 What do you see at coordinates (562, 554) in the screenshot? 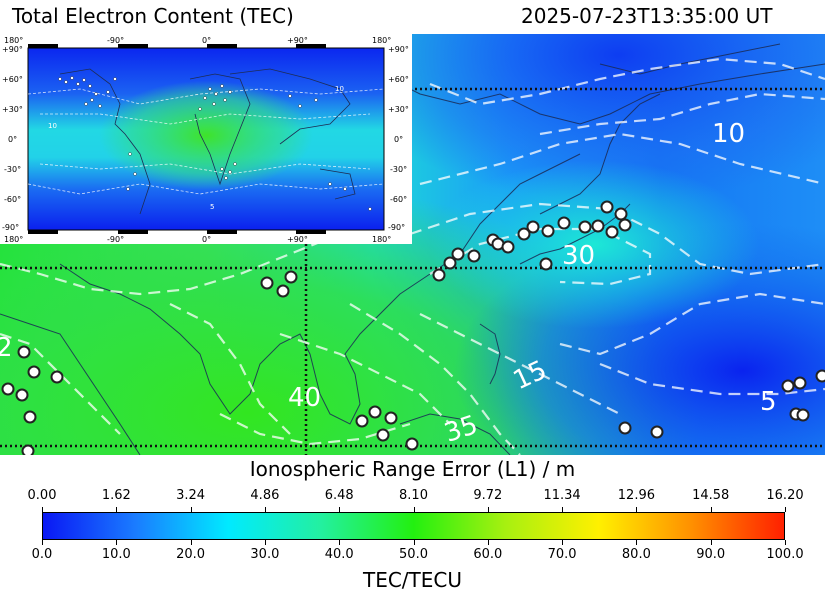
I see `tec-tick-label: 70.0` at bounding box center [562, 554].